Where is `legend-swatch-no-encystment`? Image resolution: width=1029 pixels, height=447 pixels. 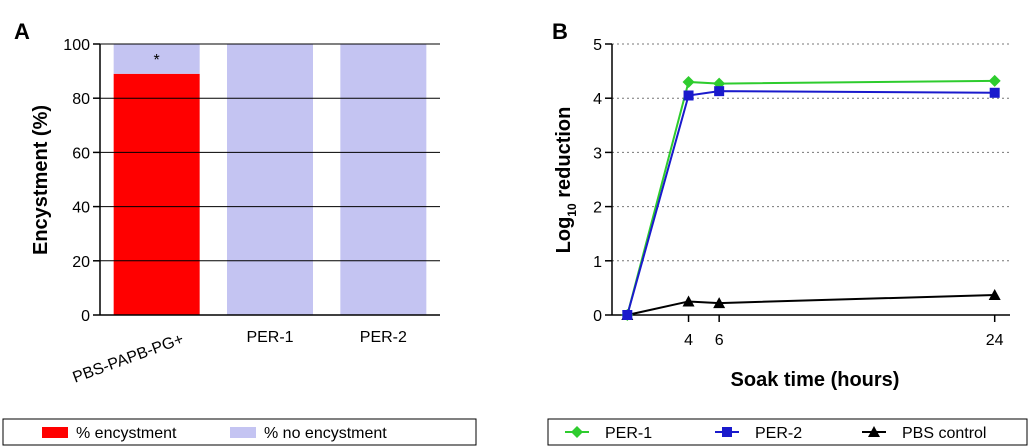 legend-swatch-no-encystment is located at coordinates (243, 432).